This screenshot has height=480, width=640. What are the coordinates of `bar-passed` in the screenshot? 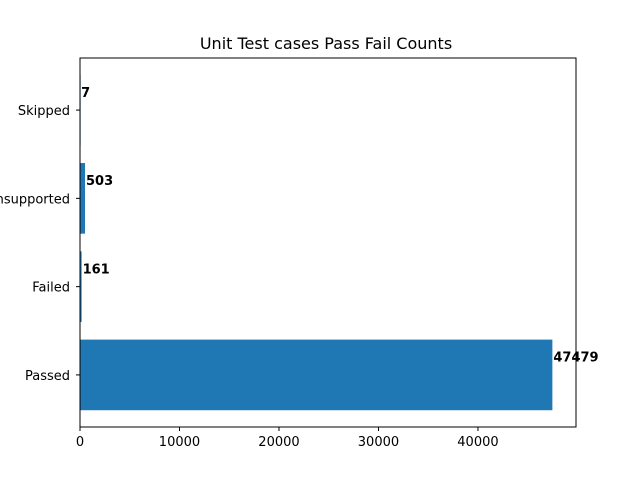 It's located at (316, 375).